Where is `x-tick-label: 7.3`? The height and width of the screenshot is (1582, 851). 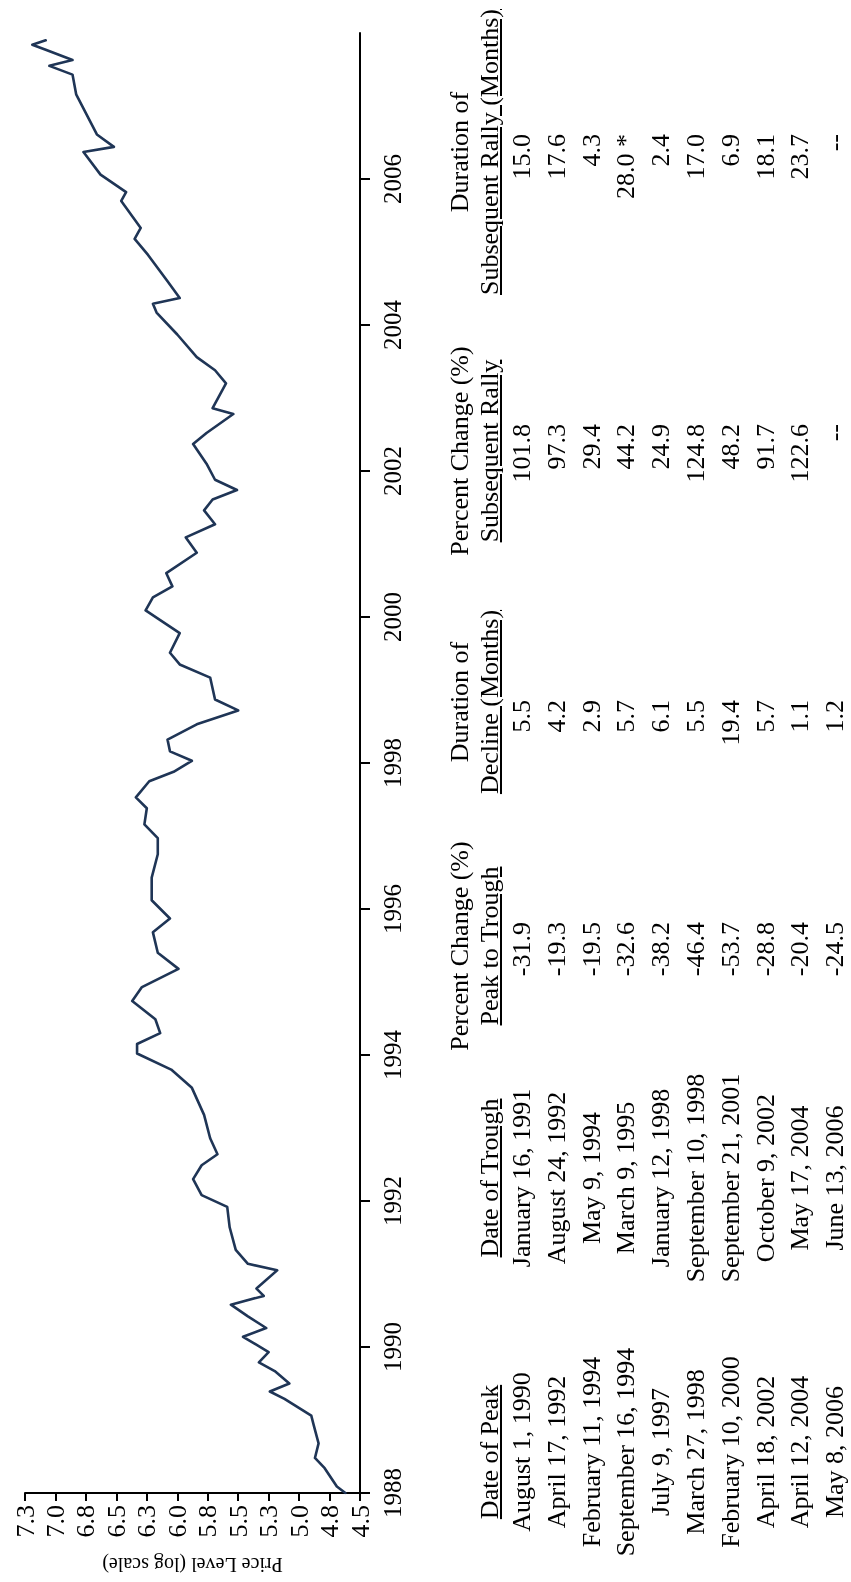
x-tick-label: 7.3 is located at coordinates (25, 1521).